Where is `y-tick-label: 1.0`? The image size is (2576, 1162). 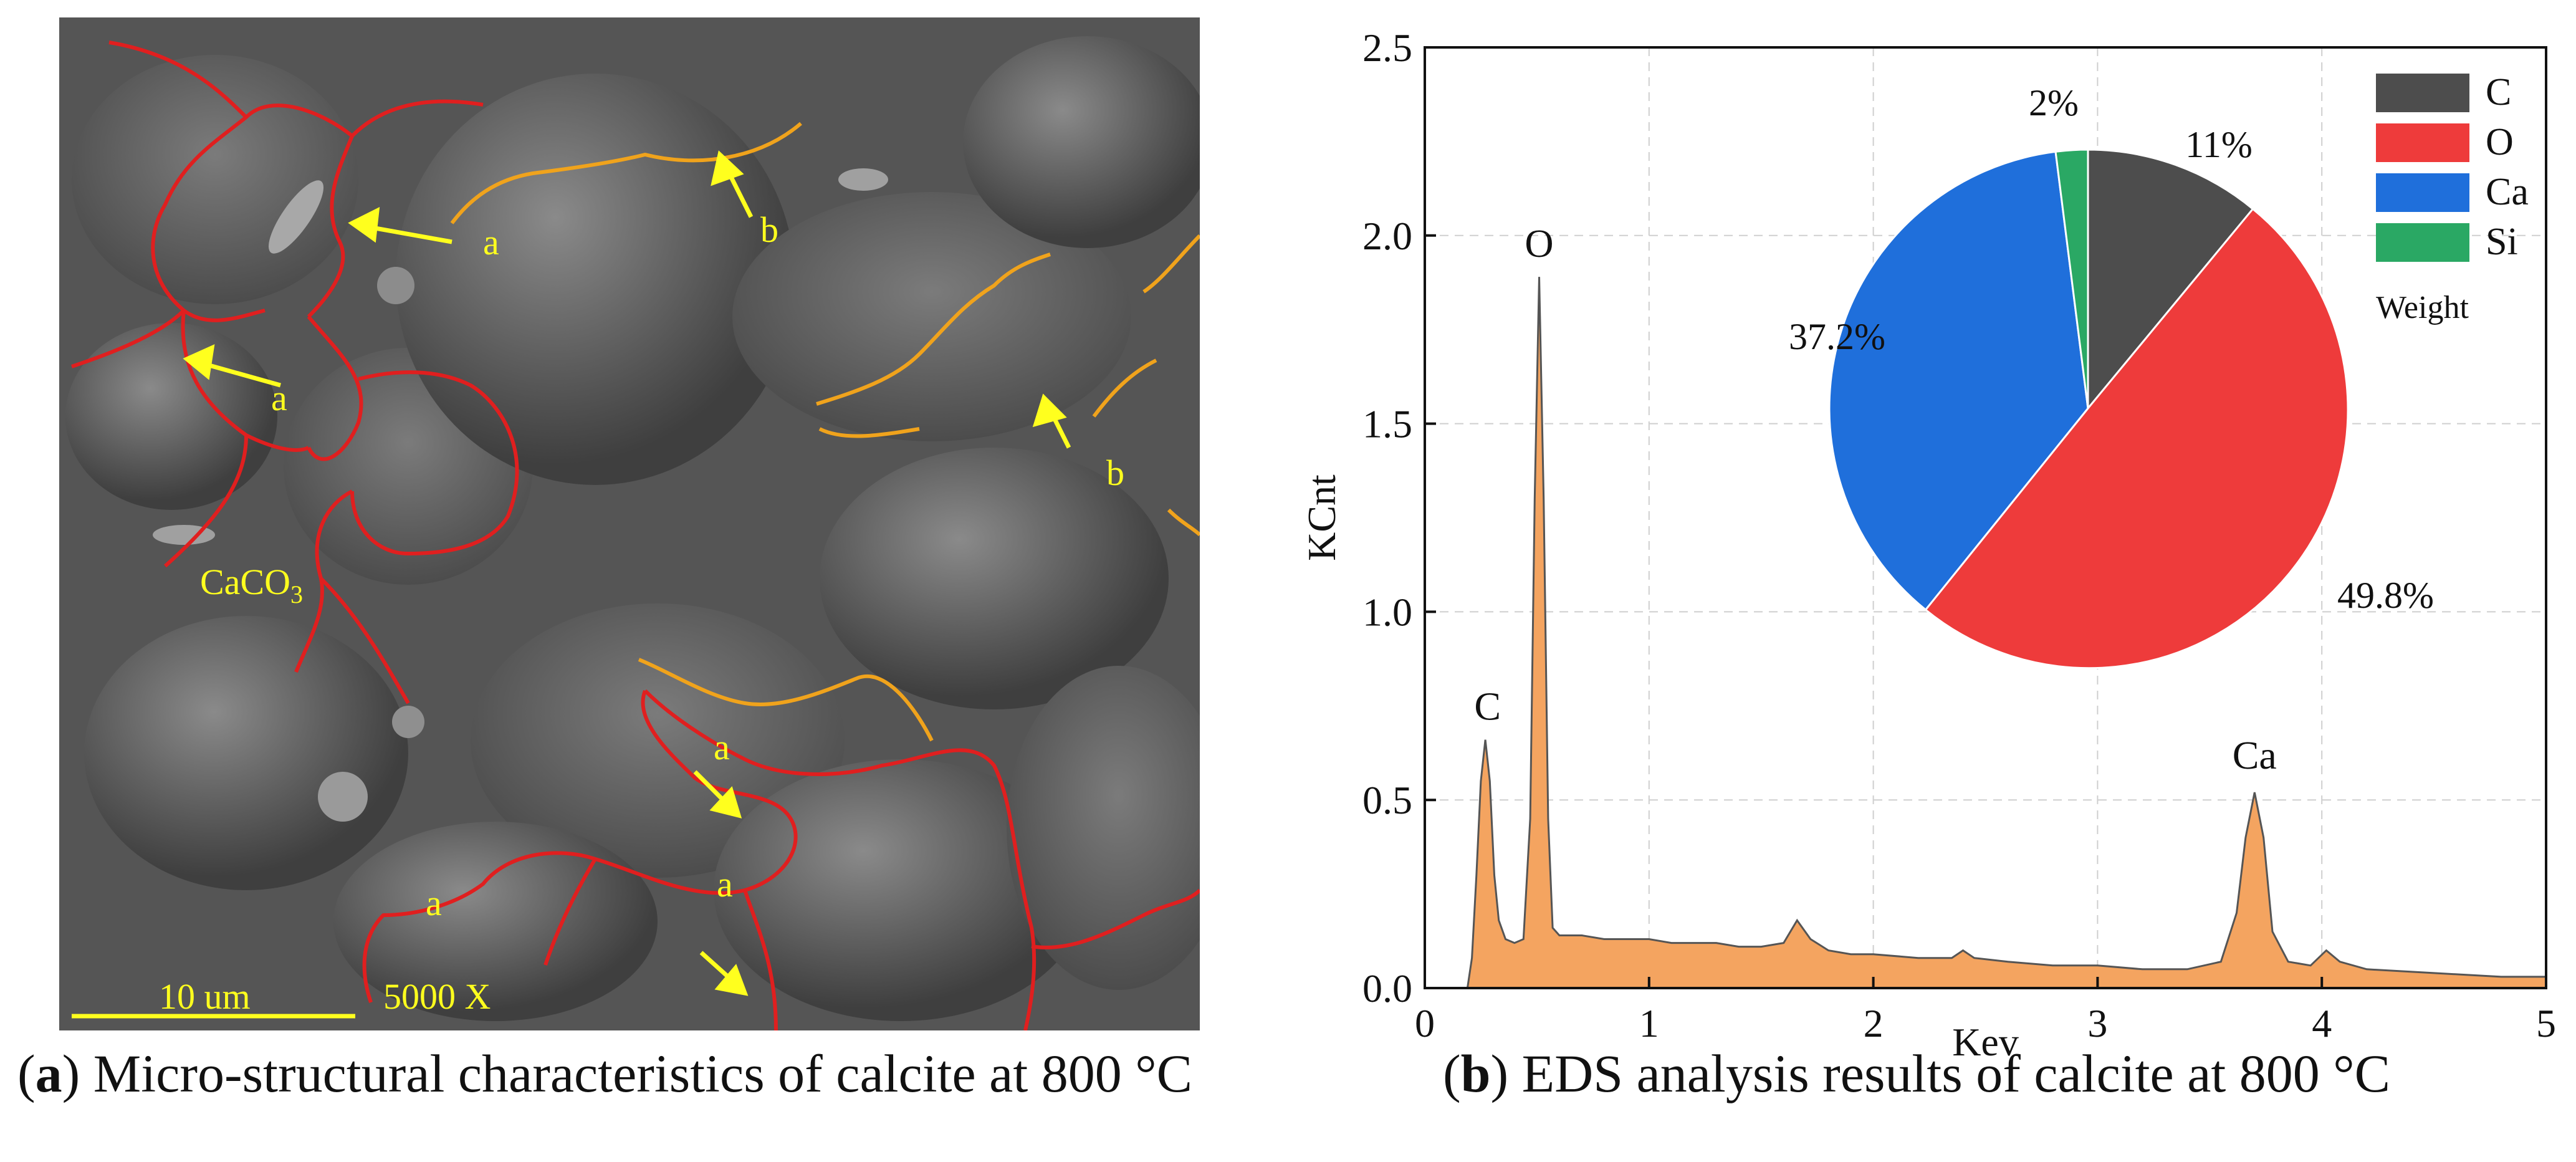
y-tick-label: 1.0 is located at coordinates (1387, 612).